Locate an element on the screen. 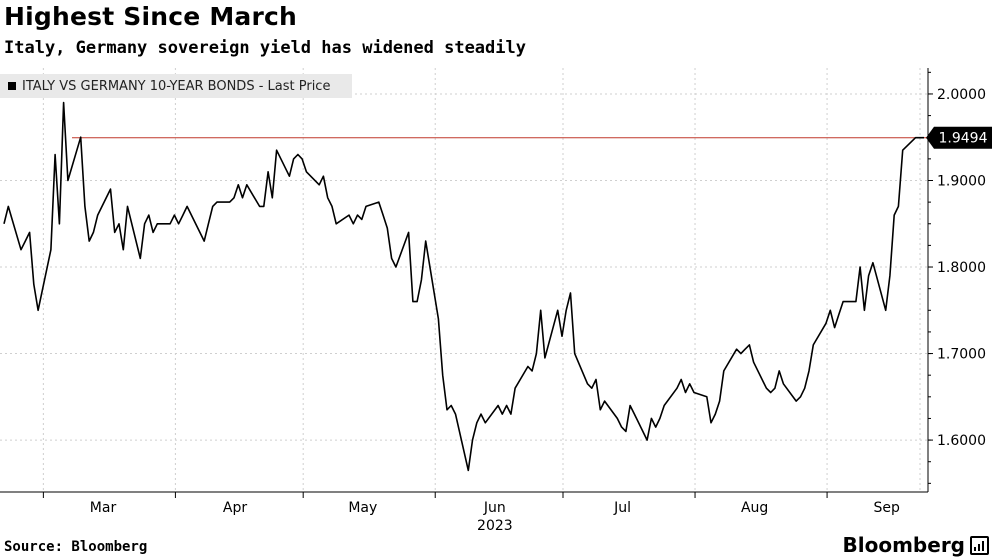 This screenshot has height=559, width=995. y-tick-label: 1.7000 is located at coordinates (961, 355).